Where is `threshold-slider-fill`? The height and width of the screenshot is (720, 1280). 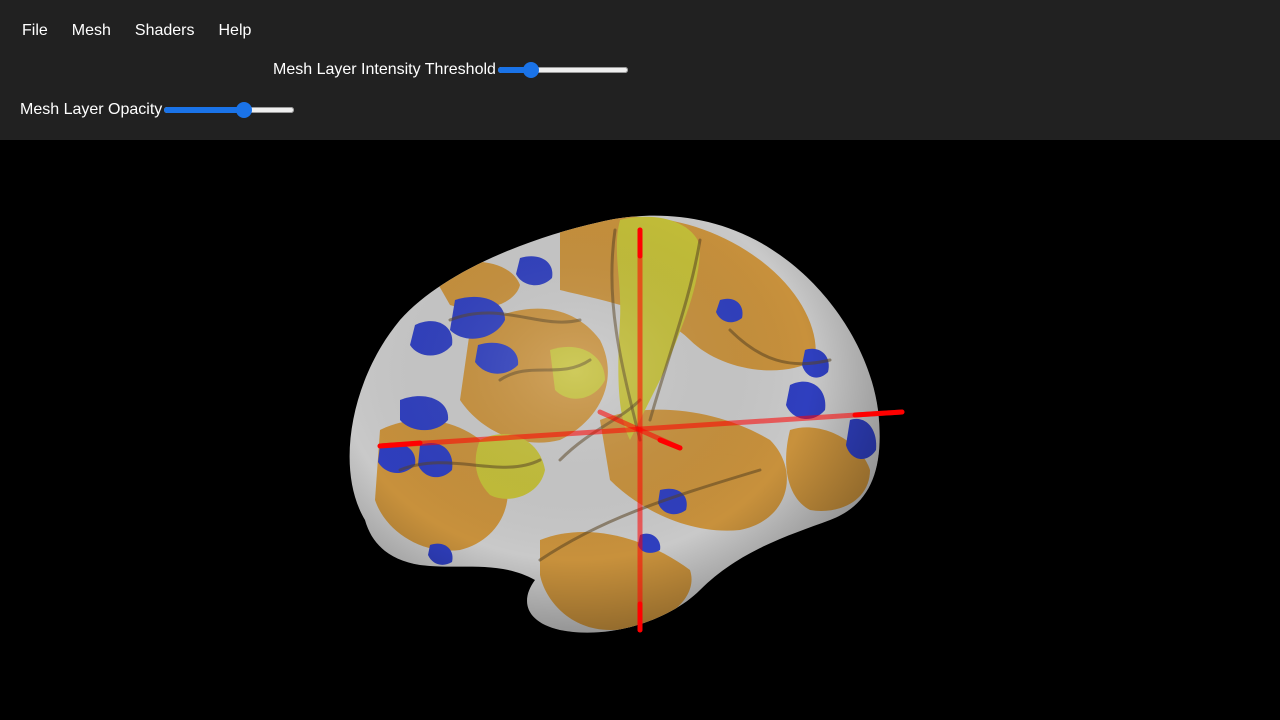
threshold-slider-fill is located at coordinates (514, 70).